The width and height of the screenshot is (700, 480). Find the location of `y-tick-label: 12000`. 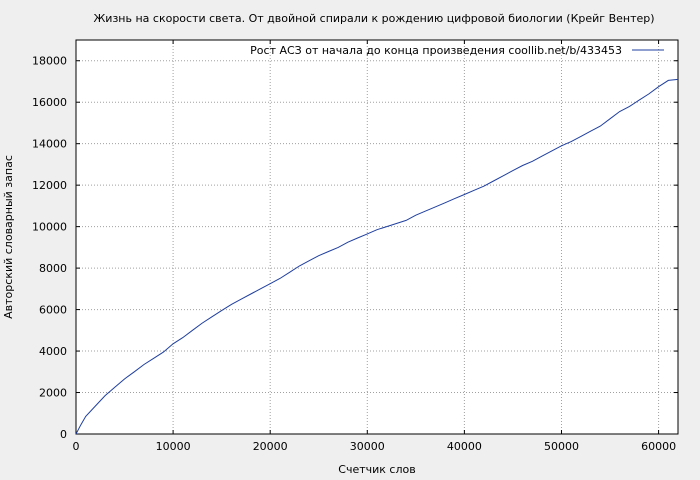

y-tick-label: 12000 is located at coordinates (49, 185).